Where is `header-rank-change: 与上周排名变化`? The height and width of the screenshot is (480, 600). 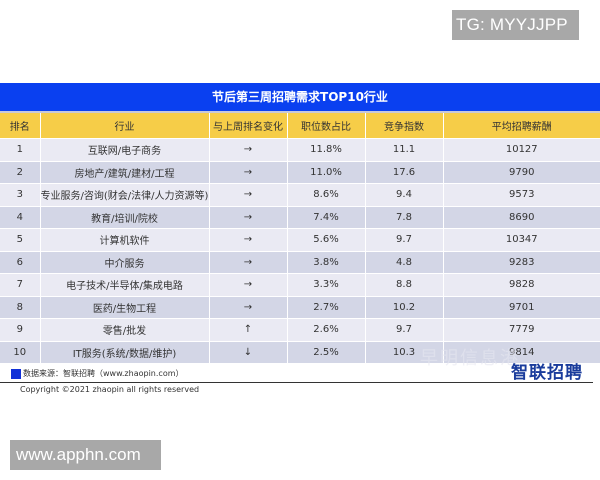 header-rank-change: 与上周排名变化 is located at coordinates (248, 126).